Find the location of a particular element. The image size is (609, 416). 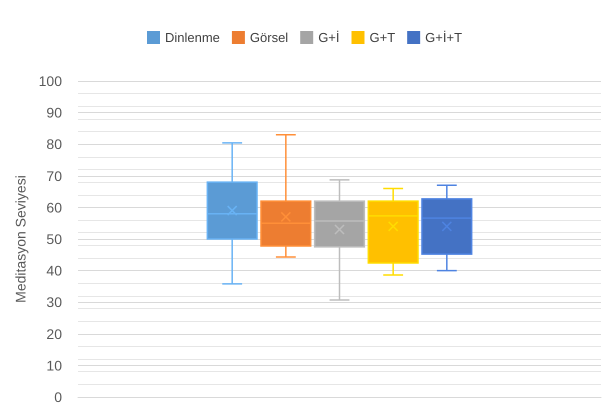

y-tick-label: 20 is located at coordinates (54, 334).